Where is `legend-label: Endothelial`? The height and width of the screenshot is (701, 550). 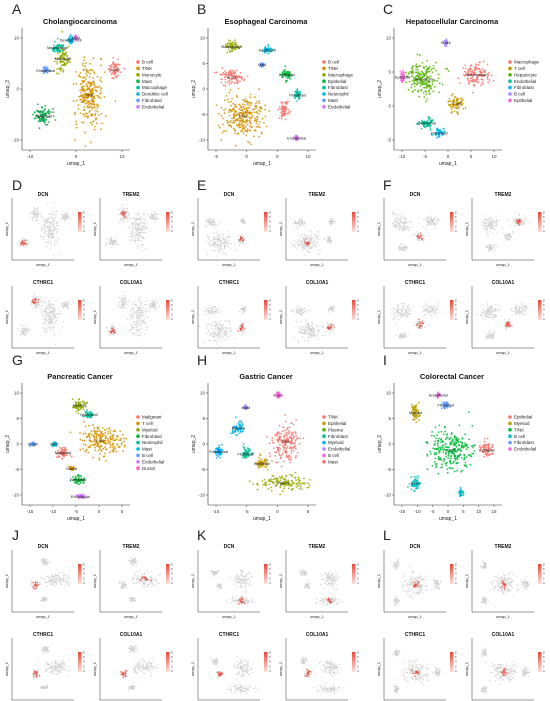
legend-label: Endothelial is located at coordinates (525, 449).